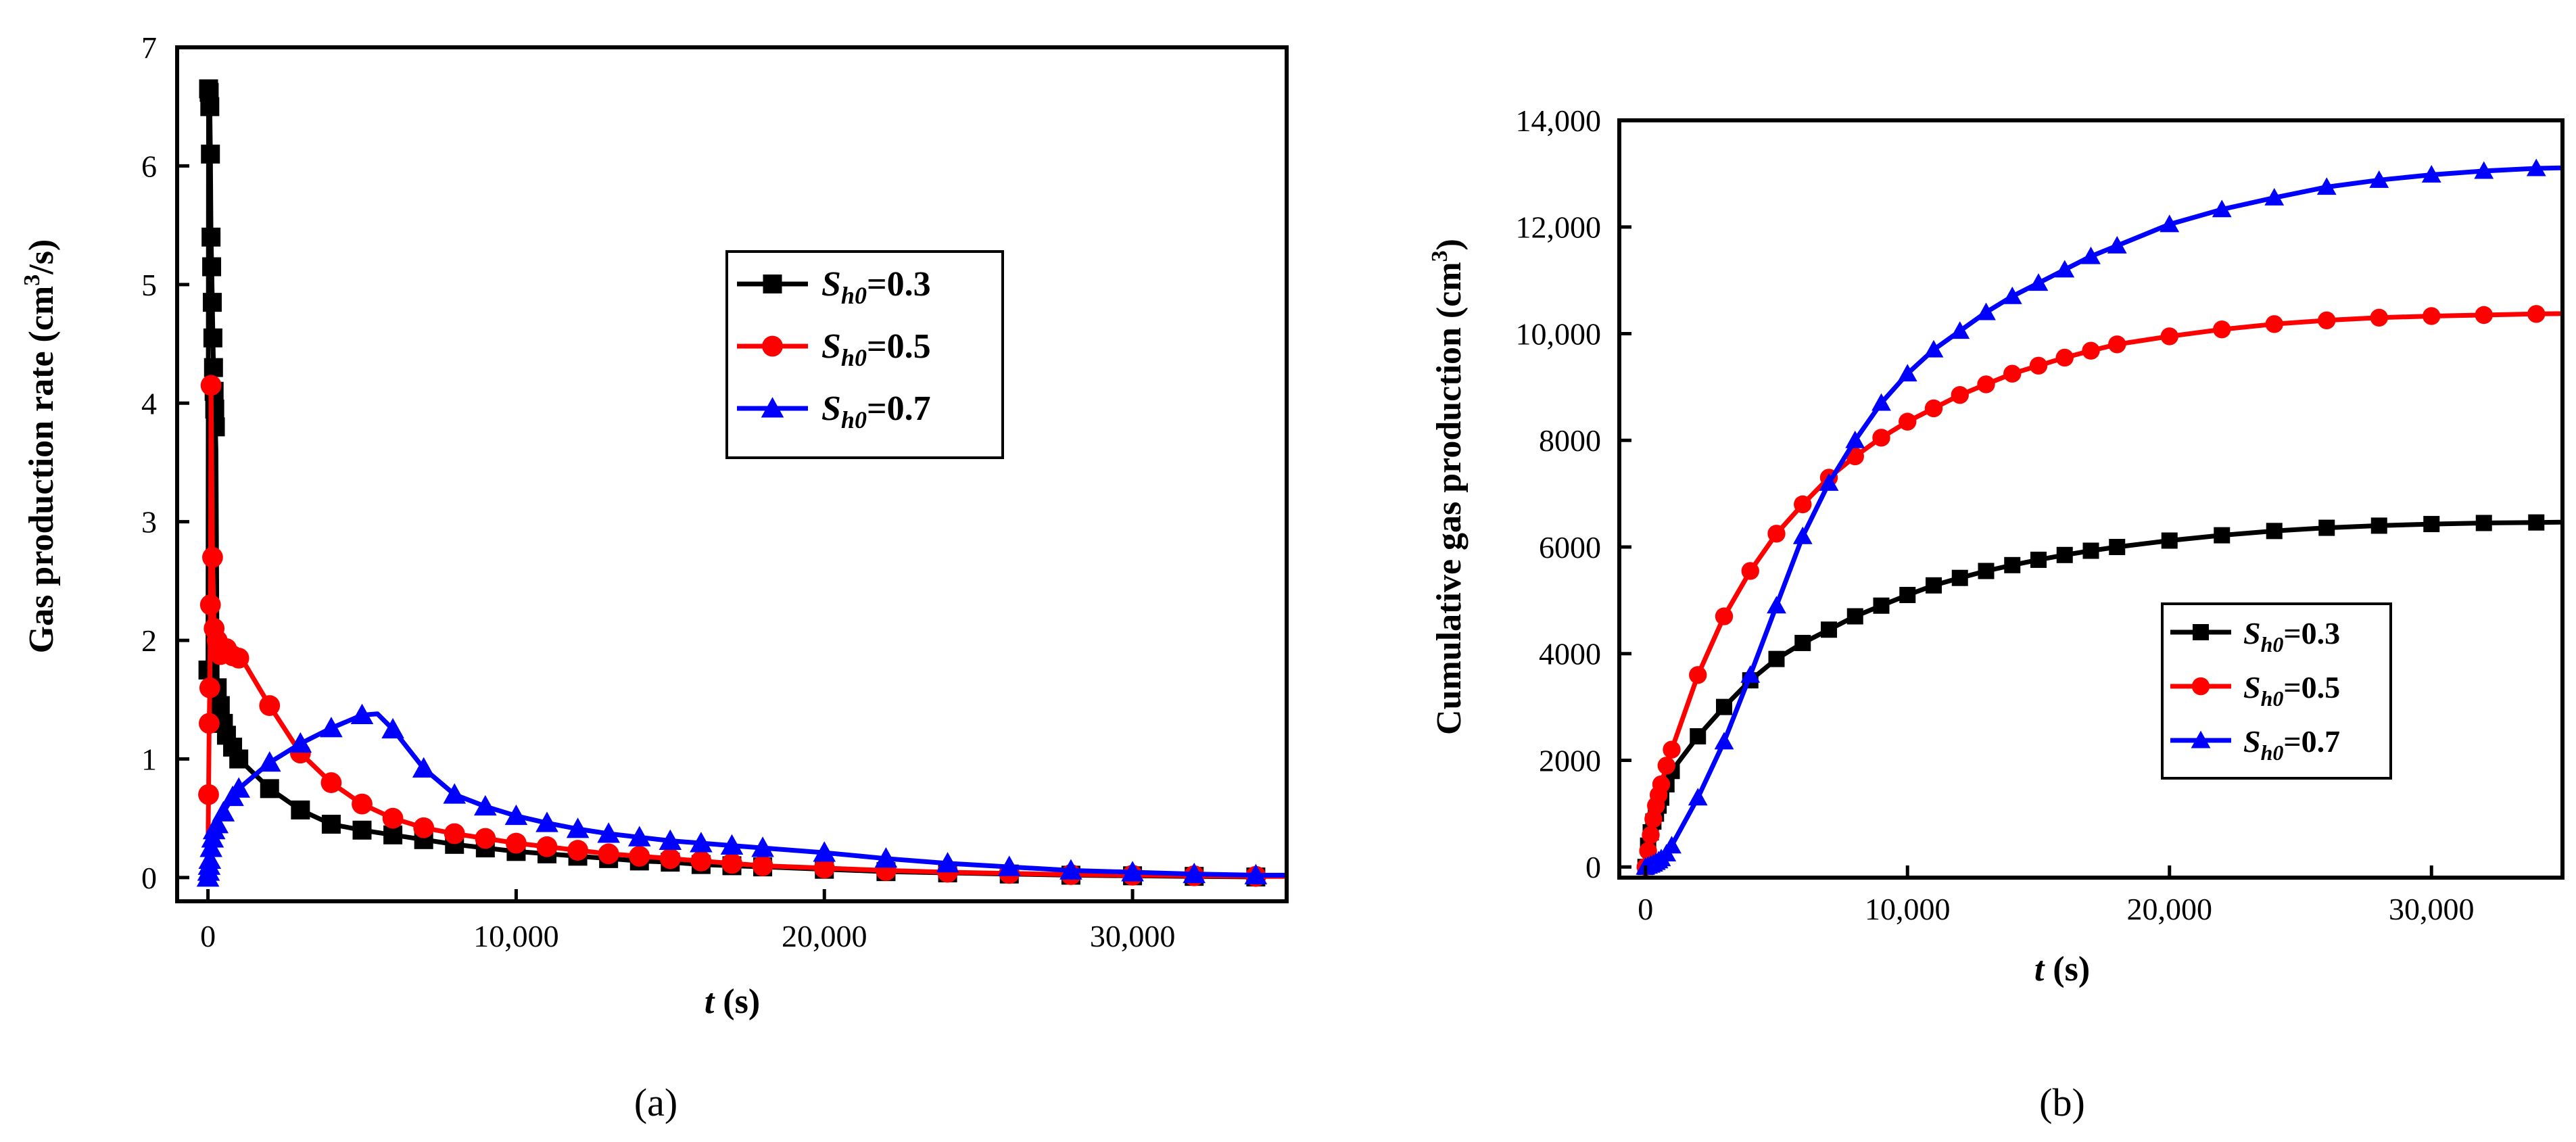  What do you see at coordinates (864, 354) in the screenshot?
I see `panel-a-legend: Sh0=0.3 Sh0=0.5 Sh0=0.7` at bounding box center [864, 354].